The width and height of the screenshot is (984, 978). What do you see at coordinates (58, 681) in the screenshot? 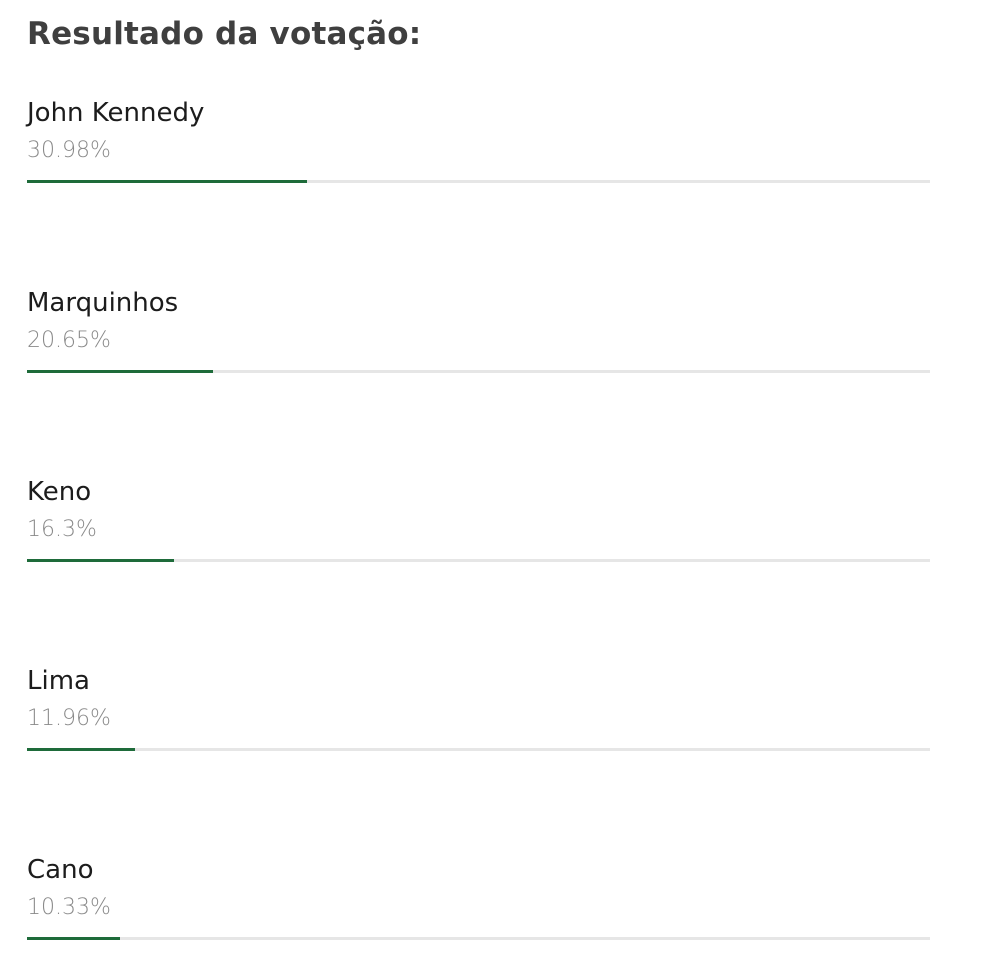
I see `candidate-name: Lima` at bounding box center [58, 681].